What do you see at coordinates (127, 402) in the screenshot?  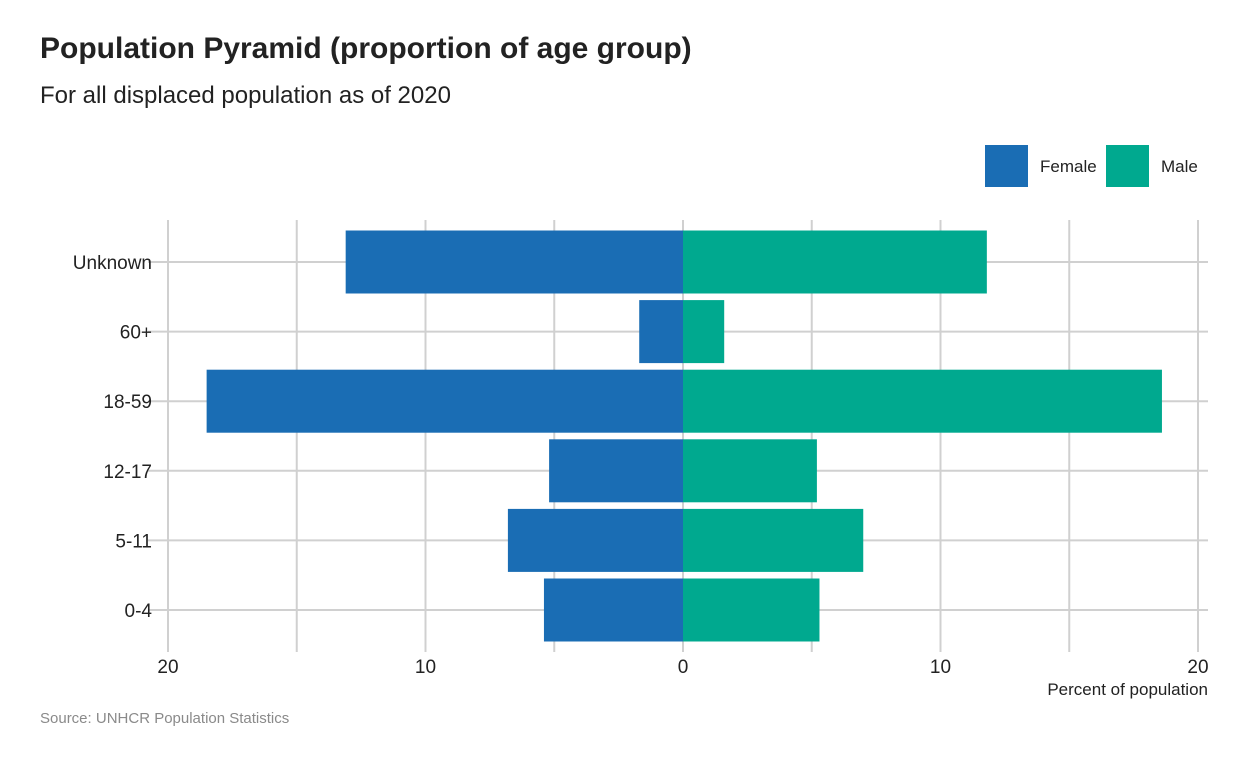 I see `y-tick-label: 18-59` at bounding box center [127, 402].